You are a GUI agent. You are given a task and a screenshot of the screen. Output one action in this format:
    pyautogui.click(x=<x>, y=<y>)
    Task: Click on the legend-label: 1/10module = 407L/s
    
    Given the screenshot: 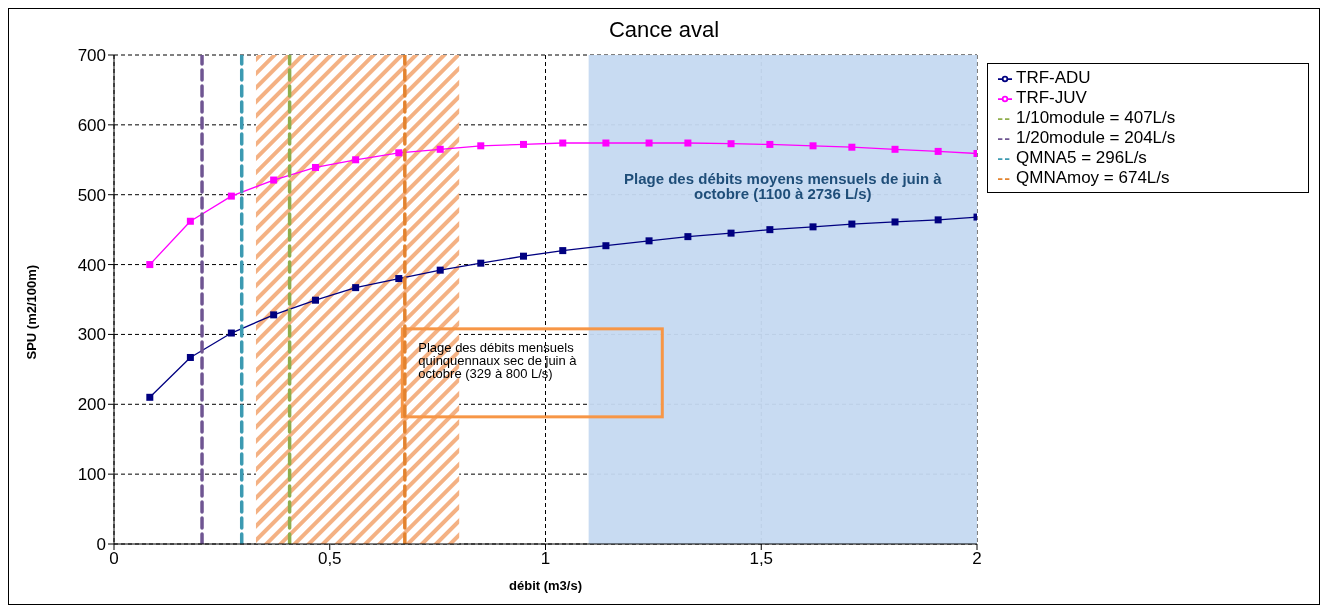 What is the action you would take?
    pyautogui.click(x=1096, y=117)
    